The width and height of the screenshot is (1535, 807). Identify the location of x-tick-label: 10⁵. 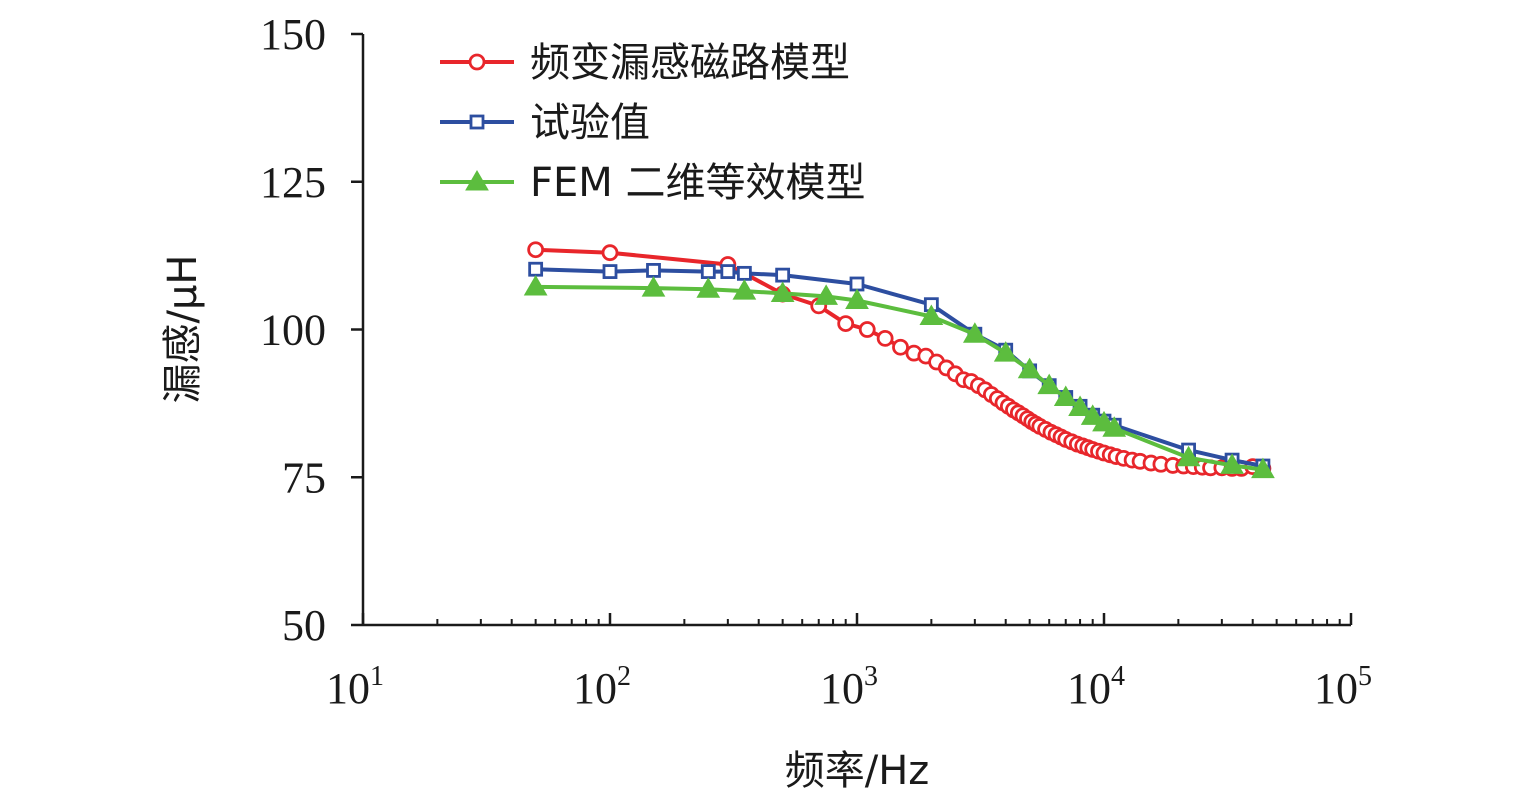
(1343, 687).